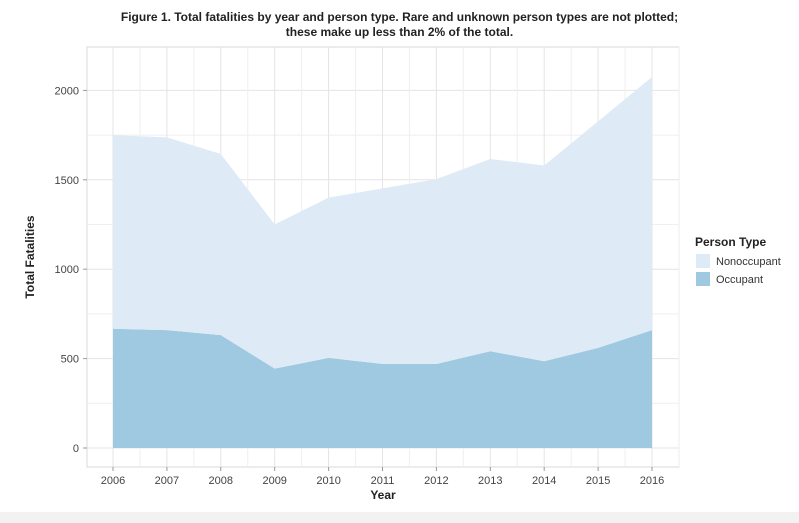 The width and height of the screenshot is (799, 523). Describe the element at coordinates (383, 495) in the screenshot. I see `x-axis-label: Year` at that location.